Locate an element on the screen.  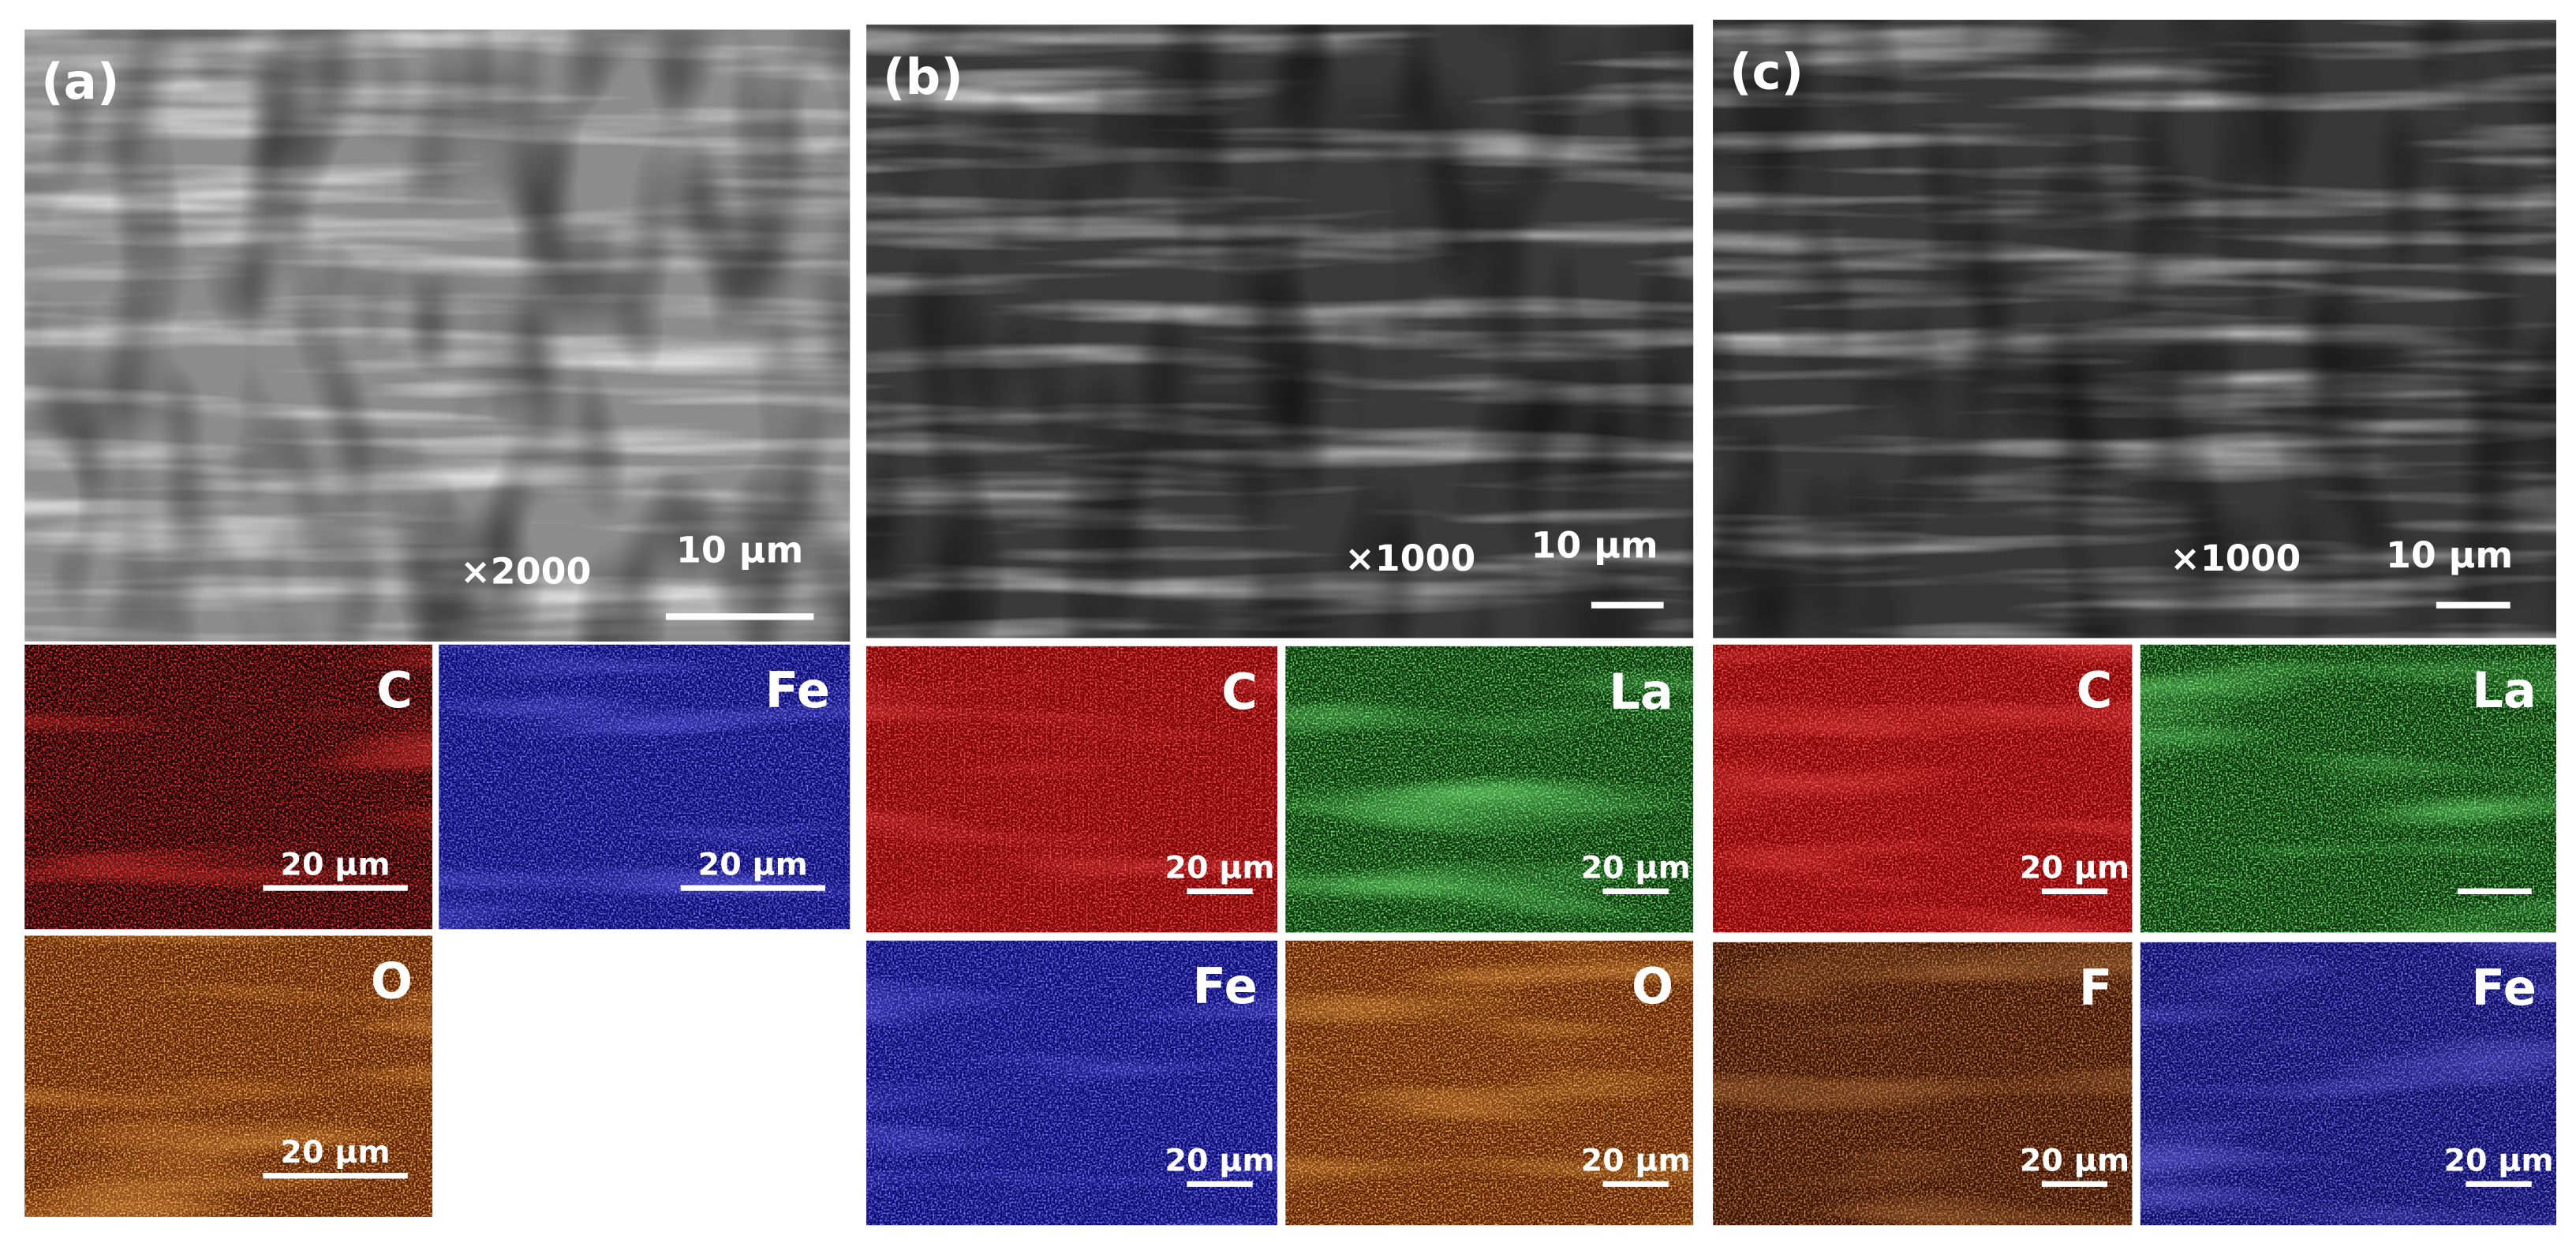
panel-label: (a) is located at coordinates (80, 81).